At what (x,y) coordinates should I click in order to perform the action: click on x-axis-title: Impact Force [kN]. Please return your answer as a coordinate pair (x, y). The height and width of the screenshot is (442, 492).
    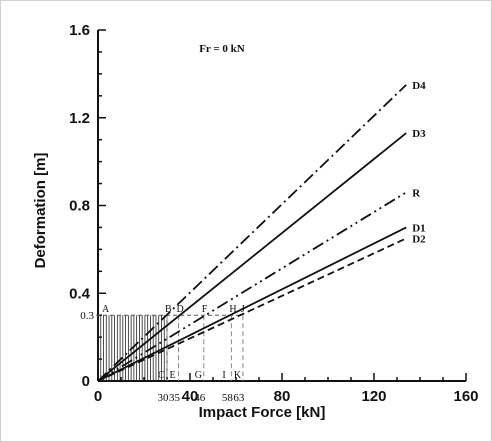
    Looking at the image, I should click on (262, 412).